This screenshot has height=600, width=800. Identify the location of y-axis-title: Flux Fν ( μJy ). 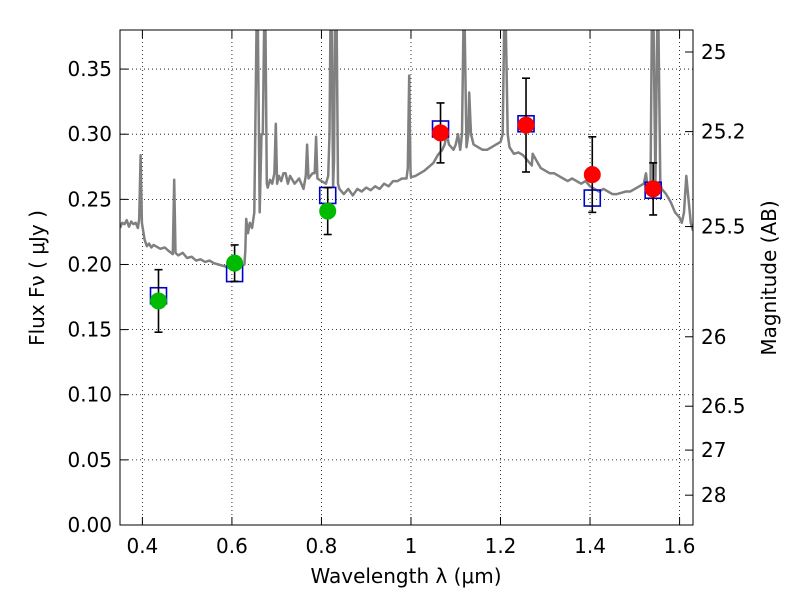
(37, 278).